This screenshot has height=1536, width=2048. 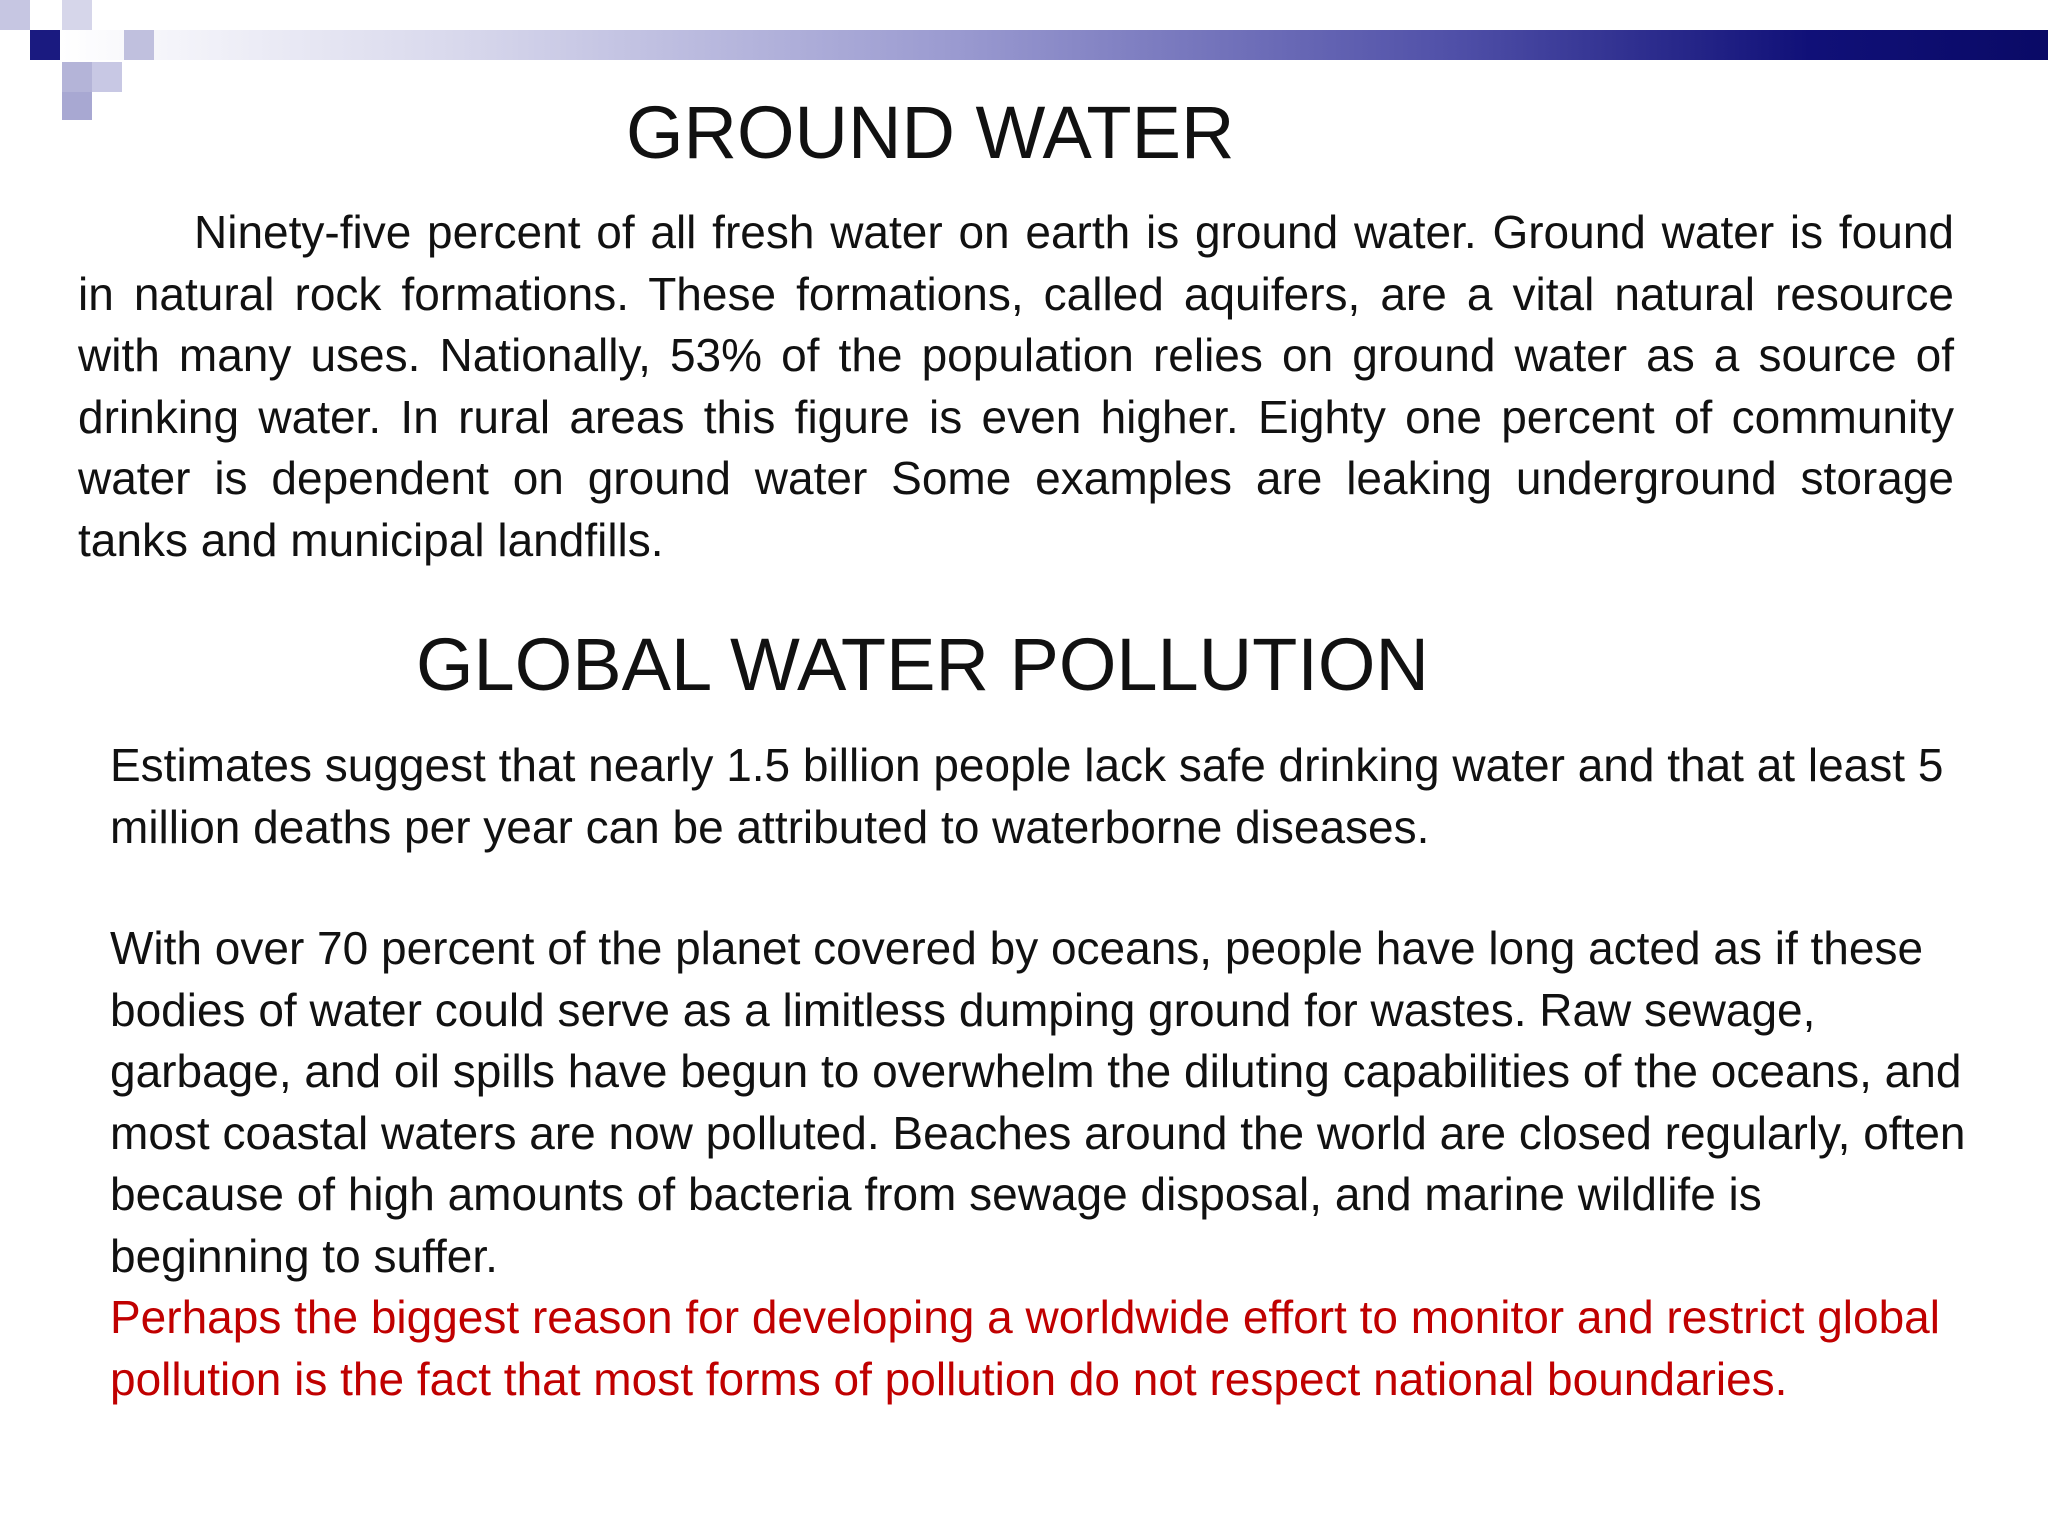 I want to click on ground-water-heading: GROUND WATER, so click(x=930, y=132).